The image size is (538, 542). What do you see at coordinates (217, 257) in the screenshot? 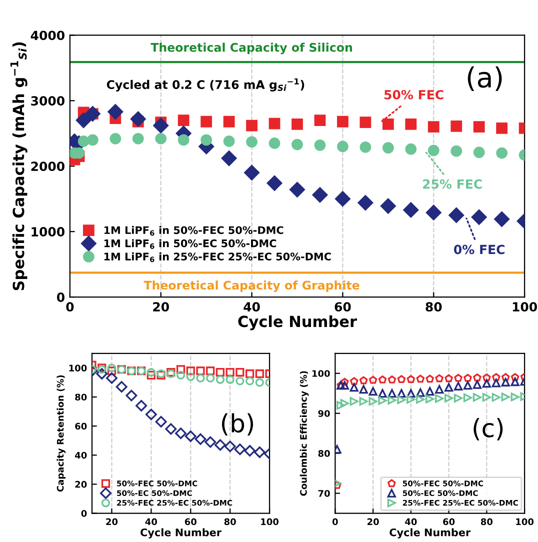
I see `legend-label: 1M LiPF$_{6}$ in 25%-FEC 25%-EC 50%-DMC` at bounding box center [217, 257].